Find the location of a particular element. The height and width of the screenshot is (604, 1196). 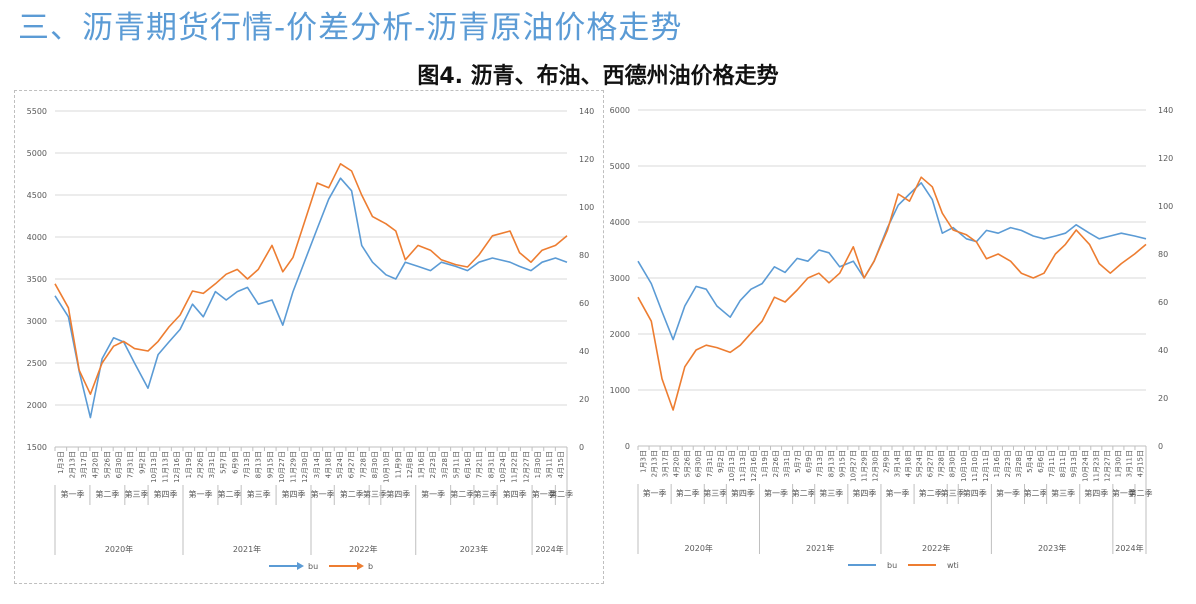

left-chart-date-label: 12月27日 is located at coordinates (526, 467).